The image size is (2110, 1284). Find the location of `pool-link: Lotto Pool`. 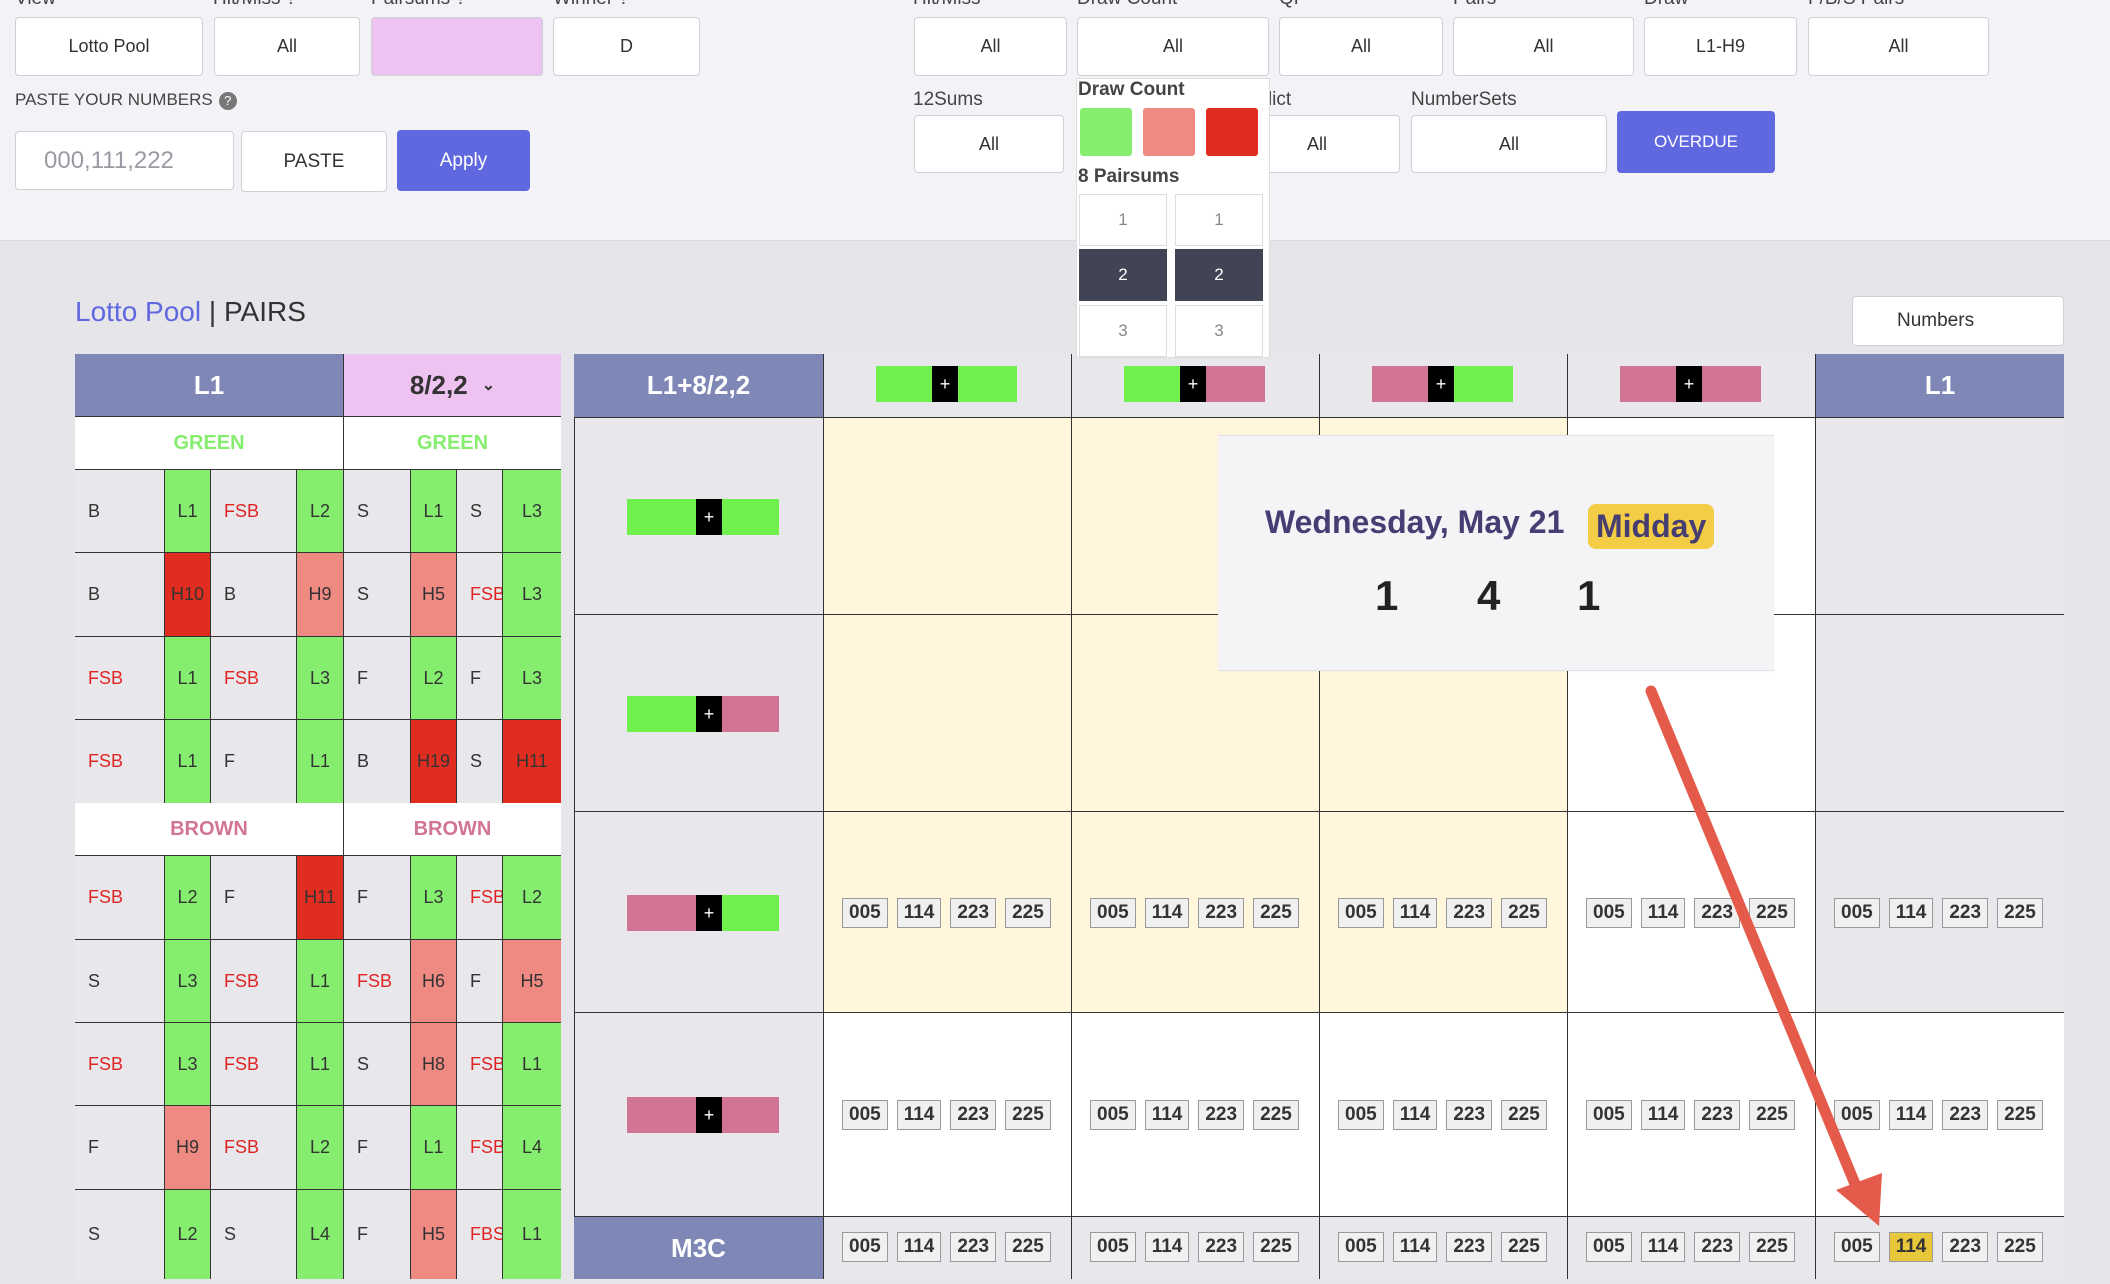

pool-link: Lotto Pool is located at coordinates (138, 311).